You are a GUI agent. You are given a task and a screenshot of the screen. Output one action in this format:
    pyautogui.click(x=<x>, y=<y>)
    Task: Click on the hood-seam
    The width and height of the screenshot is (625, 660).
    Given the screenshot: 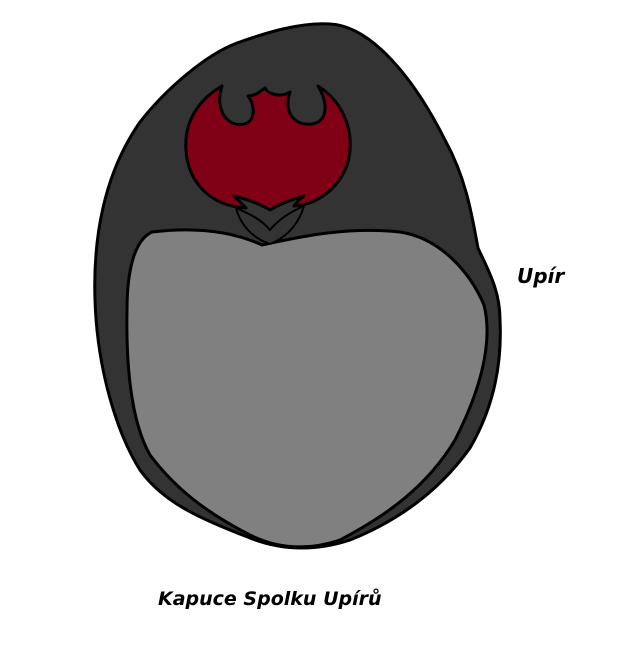 What is the action you would take?
    pyautogui.click(x=270, y=225)
    